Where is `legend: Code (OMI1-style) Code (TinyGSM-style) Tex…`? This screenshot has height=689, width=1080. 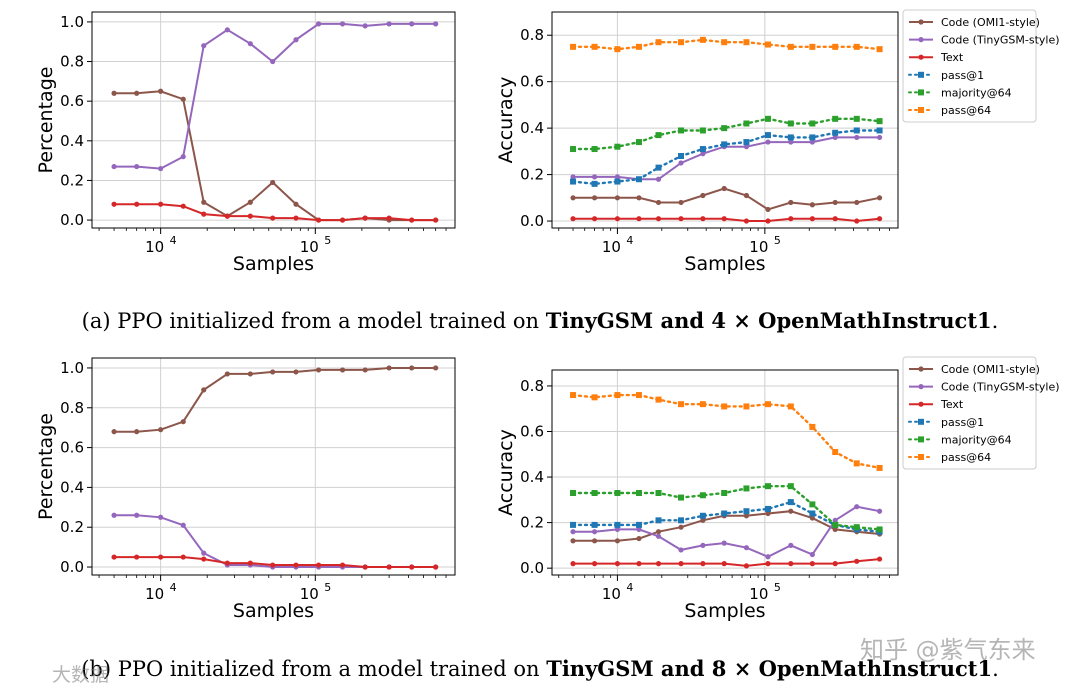
legend: Code (OMI1-style) Code (TinyGSM-style) Tex… is located at coordinates (981, 413).